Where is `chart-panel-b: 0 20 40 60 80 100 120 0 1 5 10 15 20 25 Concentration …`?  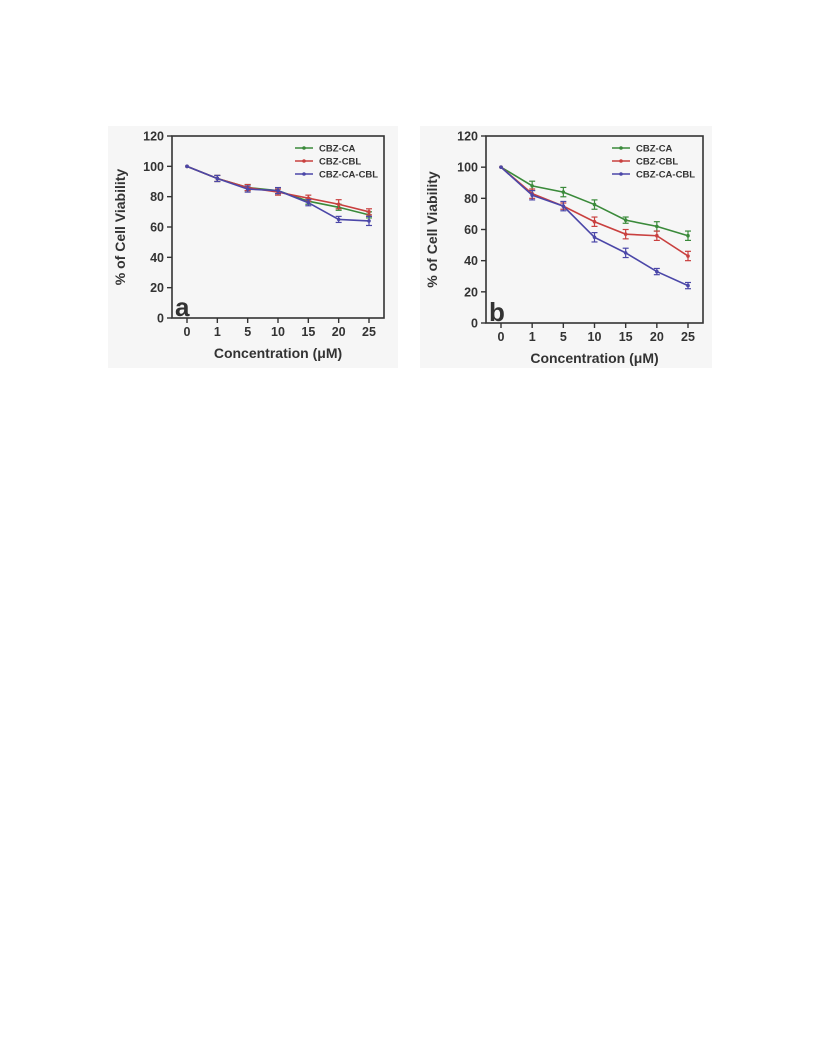
chart-panel-b: 0 20 40 60 80 100 120 0 1 5 10 15 20 25 Concentration … is located at coordinates (566, 247).